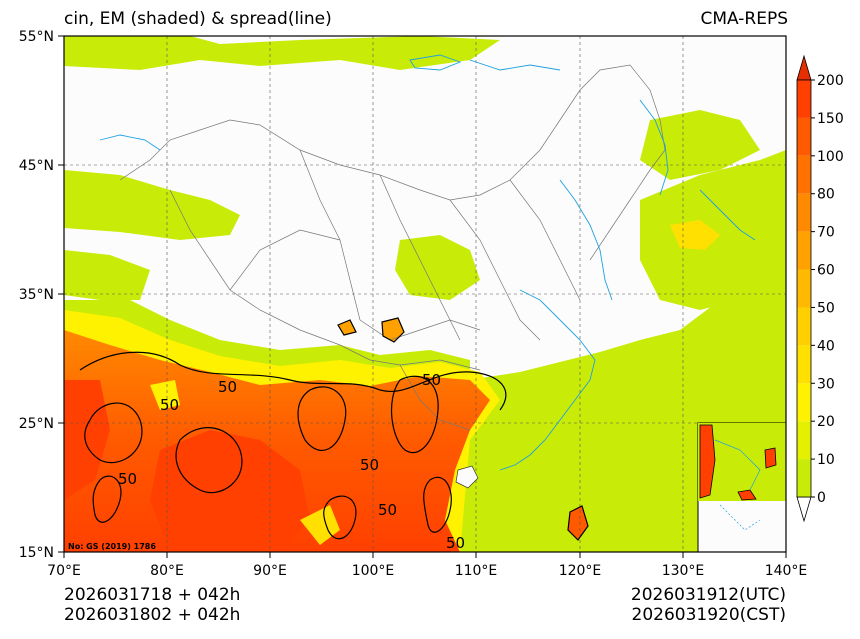  Describe the element at coordinates (36, 424) in the screenshot. I see `lat-label: 25°N` at that location.